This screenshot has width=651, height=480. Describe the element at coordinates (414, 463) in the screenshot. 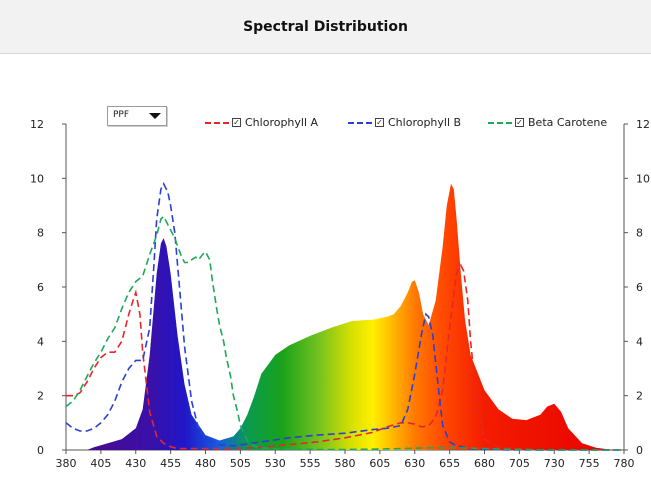

I see `x-tick-label: 630` at that location.